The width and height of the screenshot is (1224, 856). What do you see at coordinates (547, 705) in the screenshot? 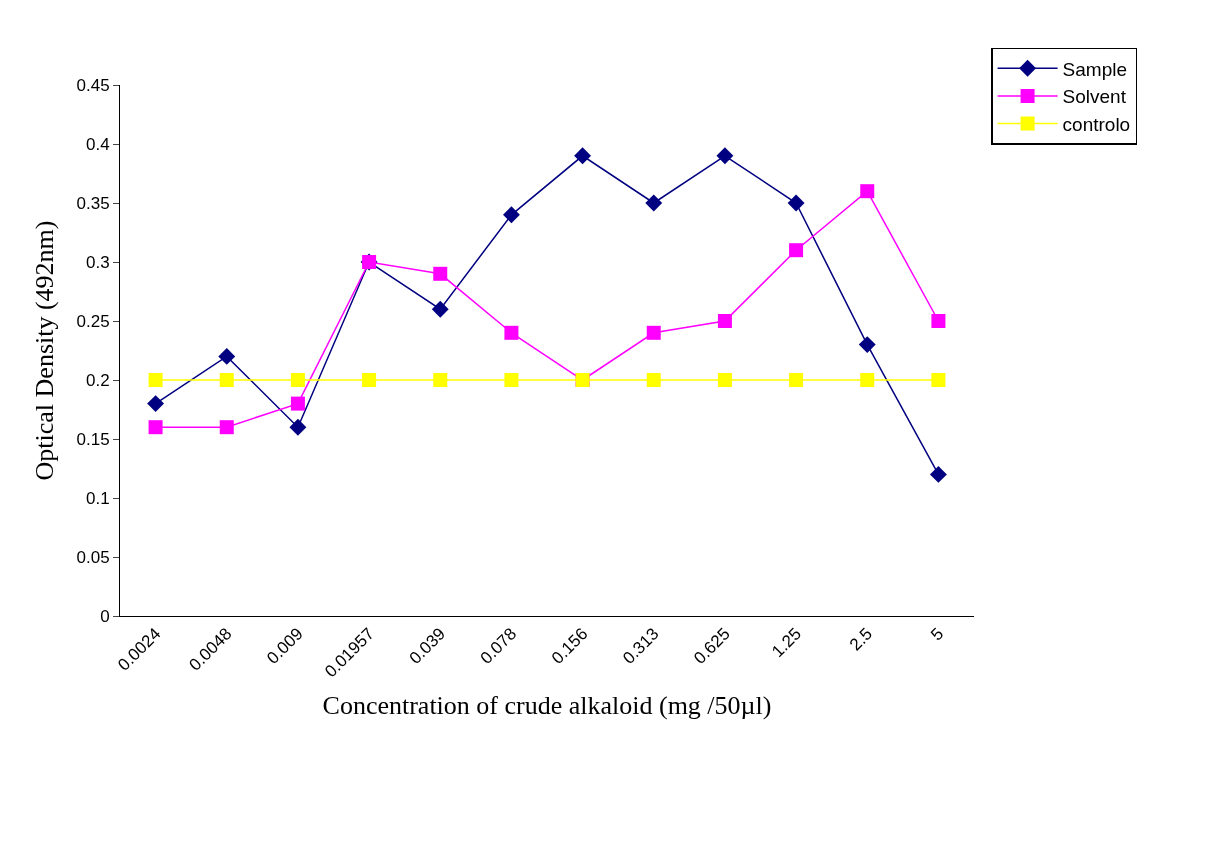
I see `x-axis-title: Concentration of crude alkaloid (mg /50µl)` at bounding box center [547, 705].